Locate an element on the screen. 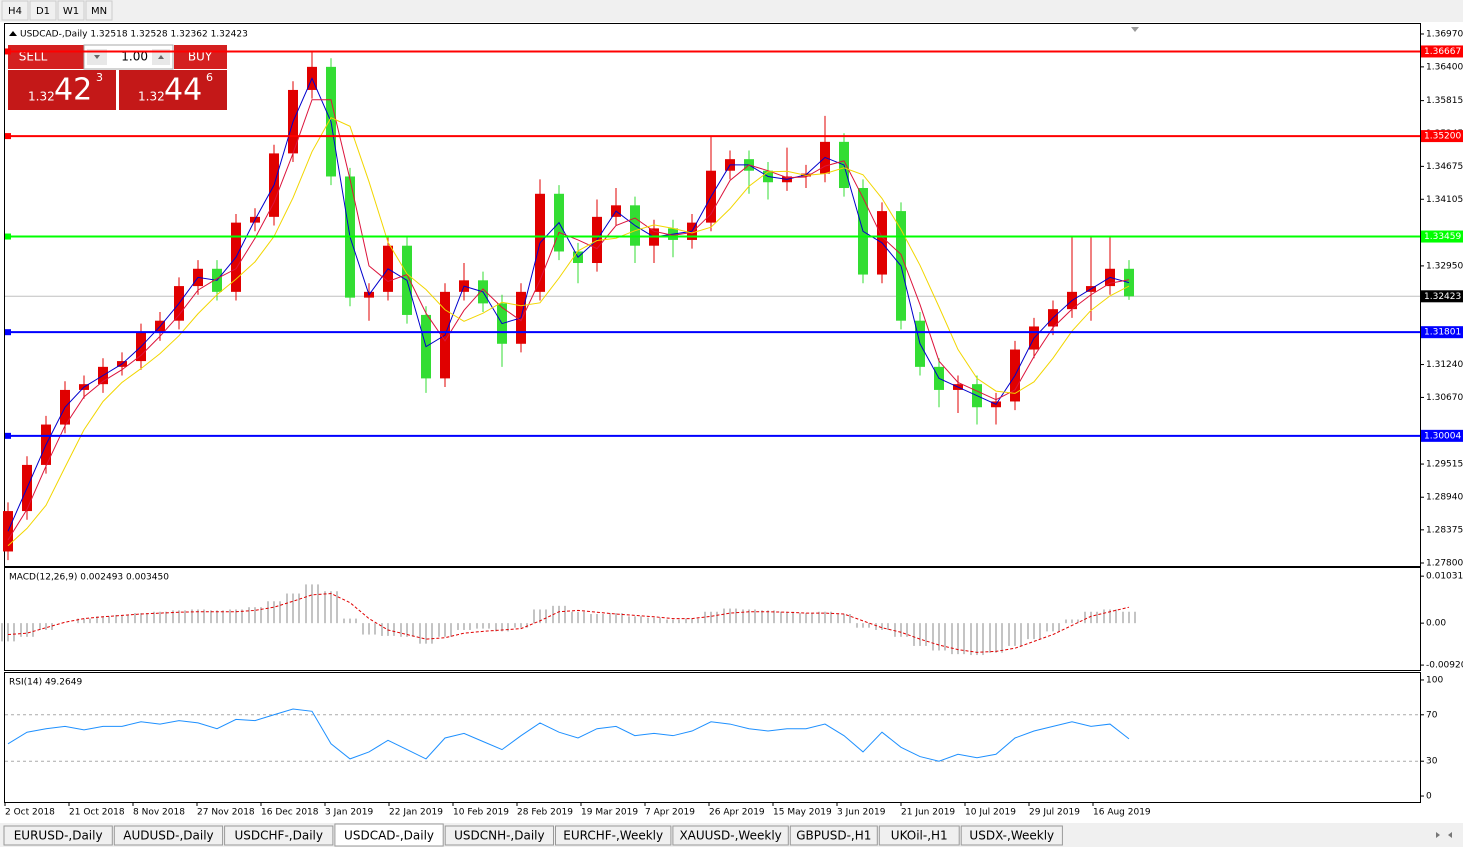 The width and height of the screenshot is (1463, 847). x-tick-label: 16 Dec 2018 is located at coordinates (290, 813).